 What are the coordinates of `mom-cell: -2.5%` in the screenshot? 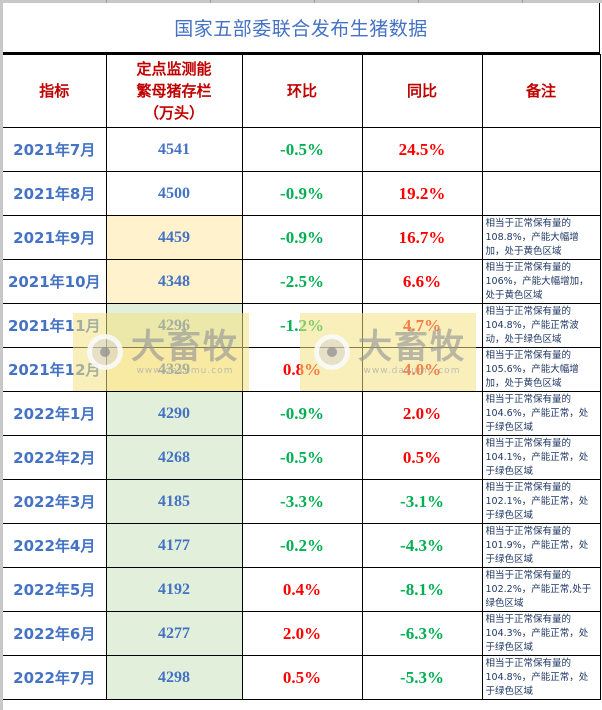 It's located at (302, 281).